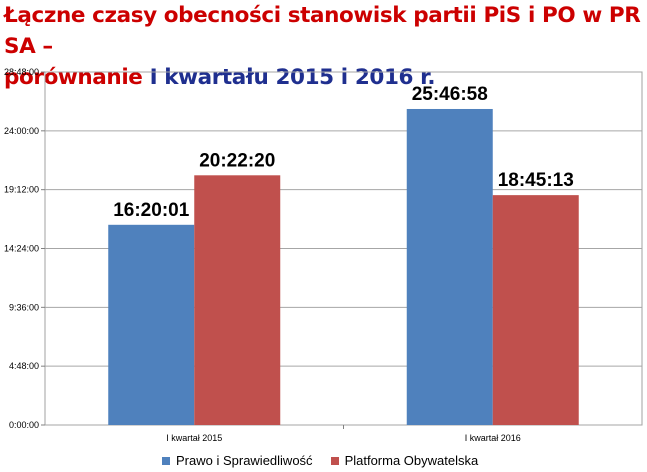  I want to click on chart-title-line2b: I kwartału 2015 i 2016 r., so click(292, 77).